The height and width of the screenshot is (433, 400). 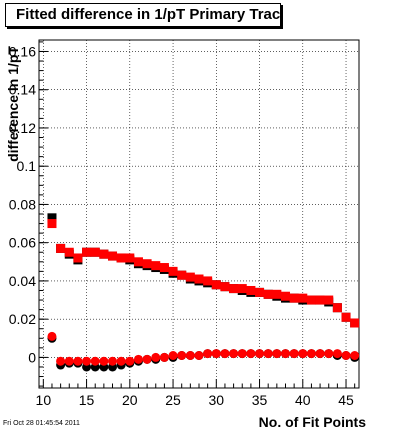 I want to click on x-tick-label: 40, so click(x=303, y=400).